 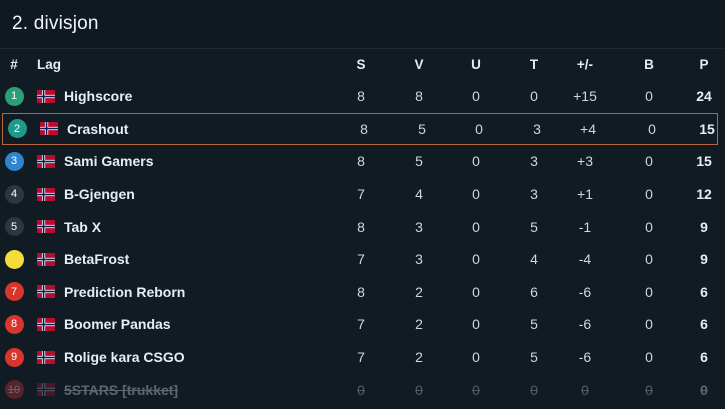 I want to click on title-bar: 2. divisjon, so click(x=362, y=24).